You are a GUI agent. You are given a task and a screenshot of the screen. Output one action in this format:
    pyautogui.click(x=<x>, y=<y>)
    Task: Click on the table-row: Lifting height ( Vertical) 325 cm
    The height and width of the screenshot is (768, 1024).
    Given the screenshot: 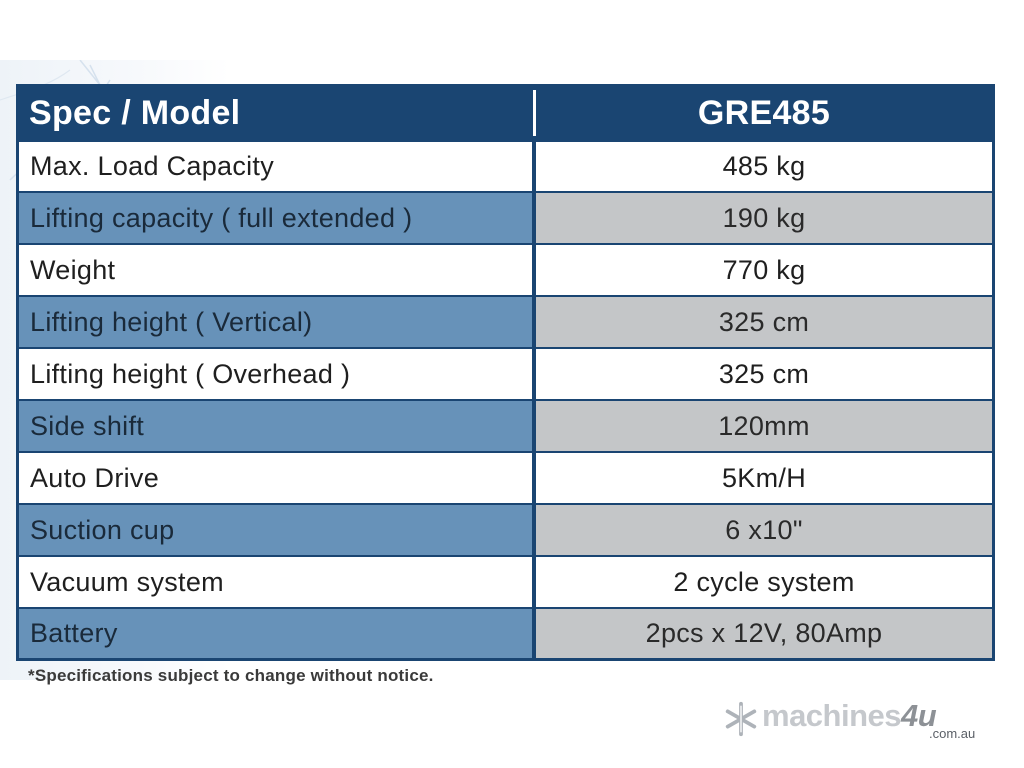 What is the action you would take?
    pyautogui.click(x=505, y=322)
    